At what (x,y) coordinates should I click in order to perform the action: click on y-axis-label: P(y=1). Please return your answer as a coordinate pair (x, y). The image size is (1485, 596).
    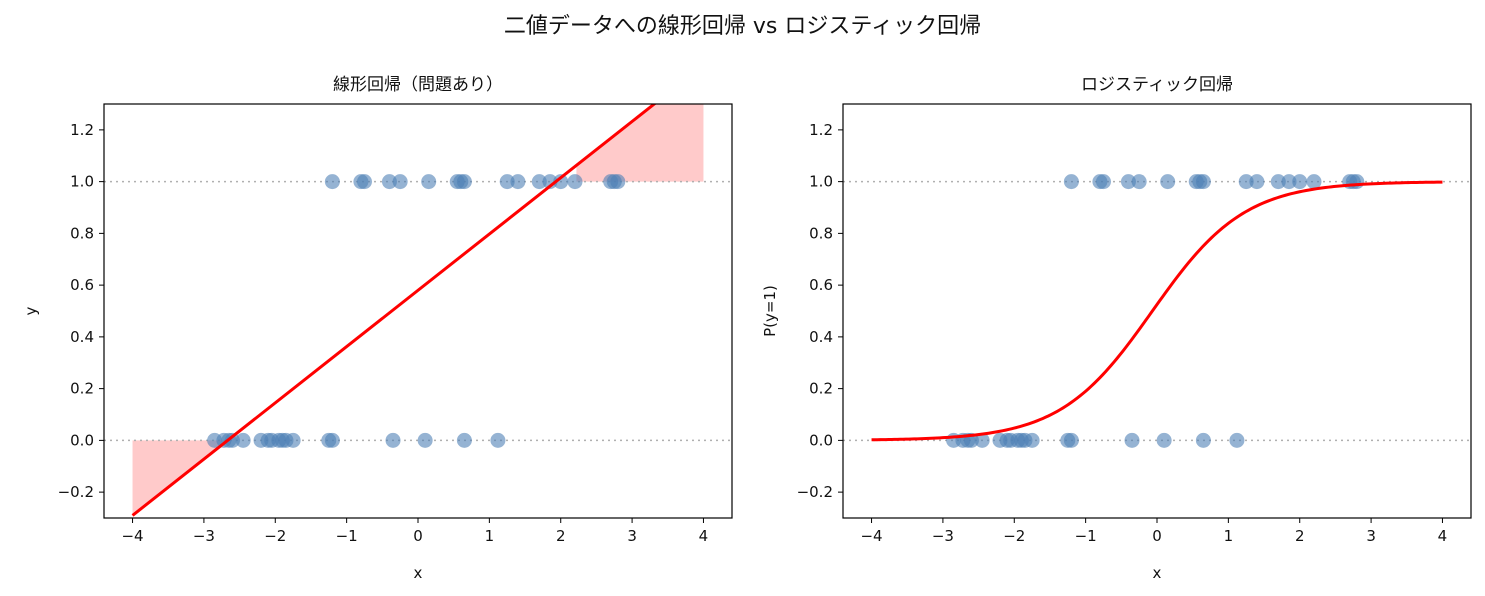
    Looking at the image, I should click on (770, 311).